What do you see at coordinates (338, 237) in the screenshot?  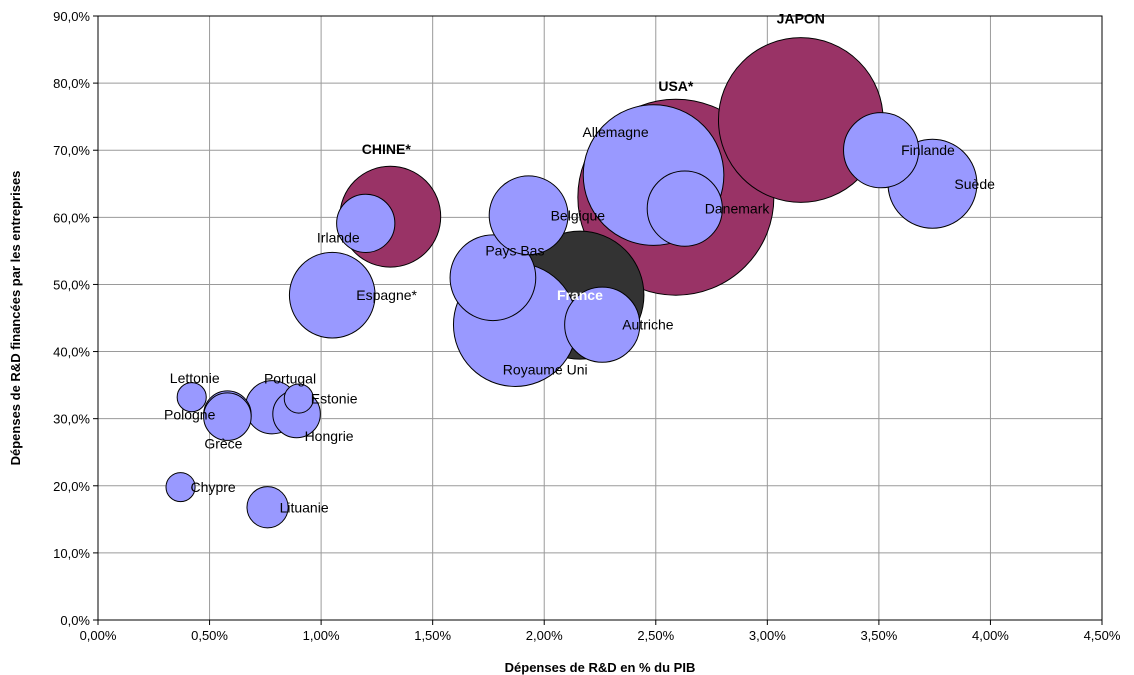 I see `bubble-label-irlande: Irlande` at bounding box center [338, 237].